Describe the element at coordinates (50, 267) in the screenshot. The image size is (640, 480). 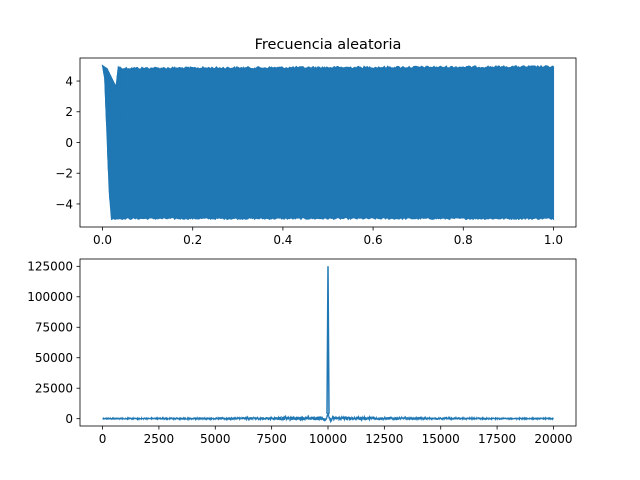
I see `y-tick-label: 125000` at that location.